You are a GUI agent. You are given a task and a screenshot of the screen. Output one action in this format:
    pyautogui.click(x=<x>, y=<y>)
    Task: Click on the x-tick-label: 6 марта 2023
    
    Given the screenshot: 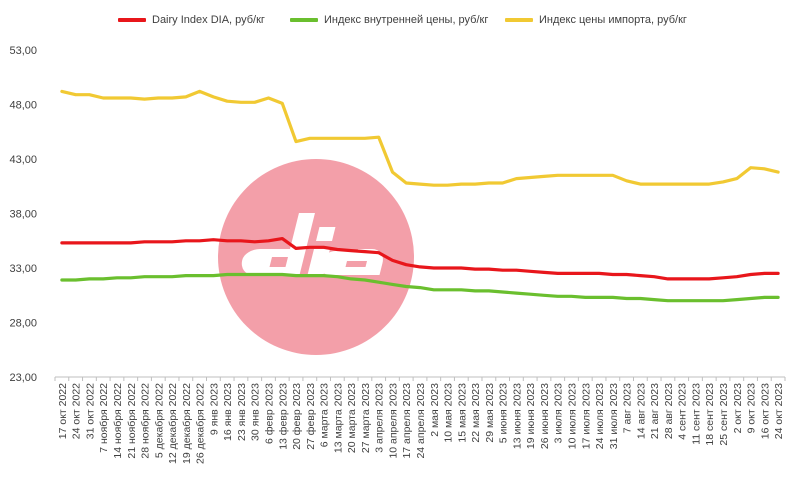 What is the action you would take?
    pyautogui.click(x=325, y=415)
    